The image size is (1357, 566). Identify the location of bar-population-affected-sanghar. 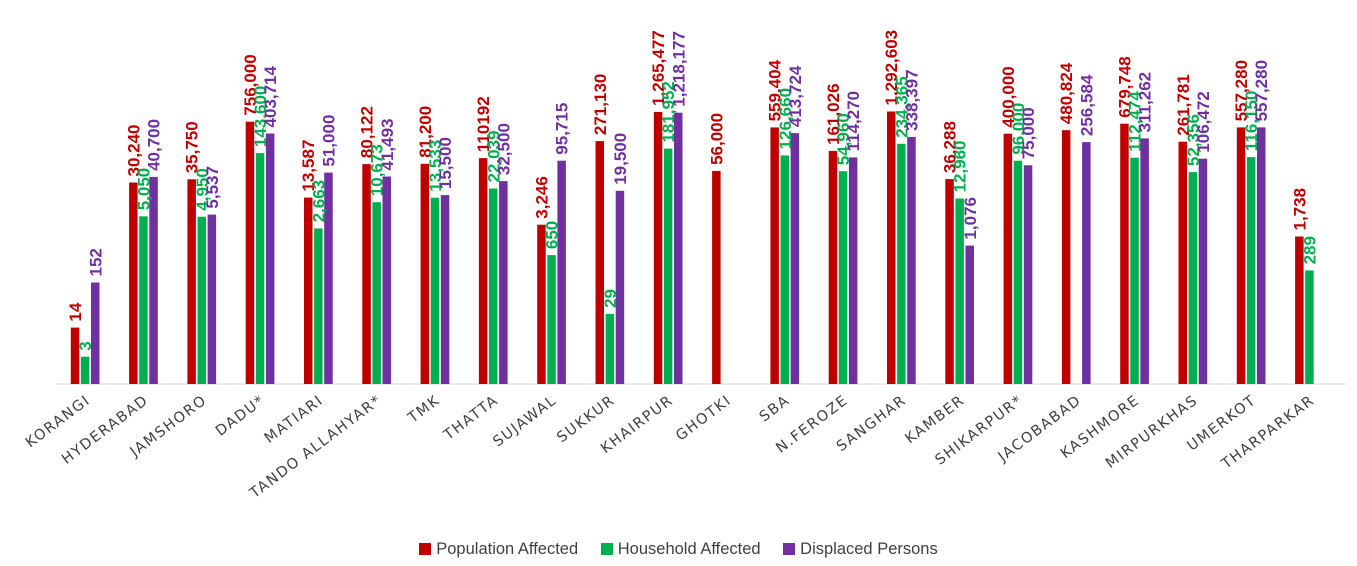
(891, 247).